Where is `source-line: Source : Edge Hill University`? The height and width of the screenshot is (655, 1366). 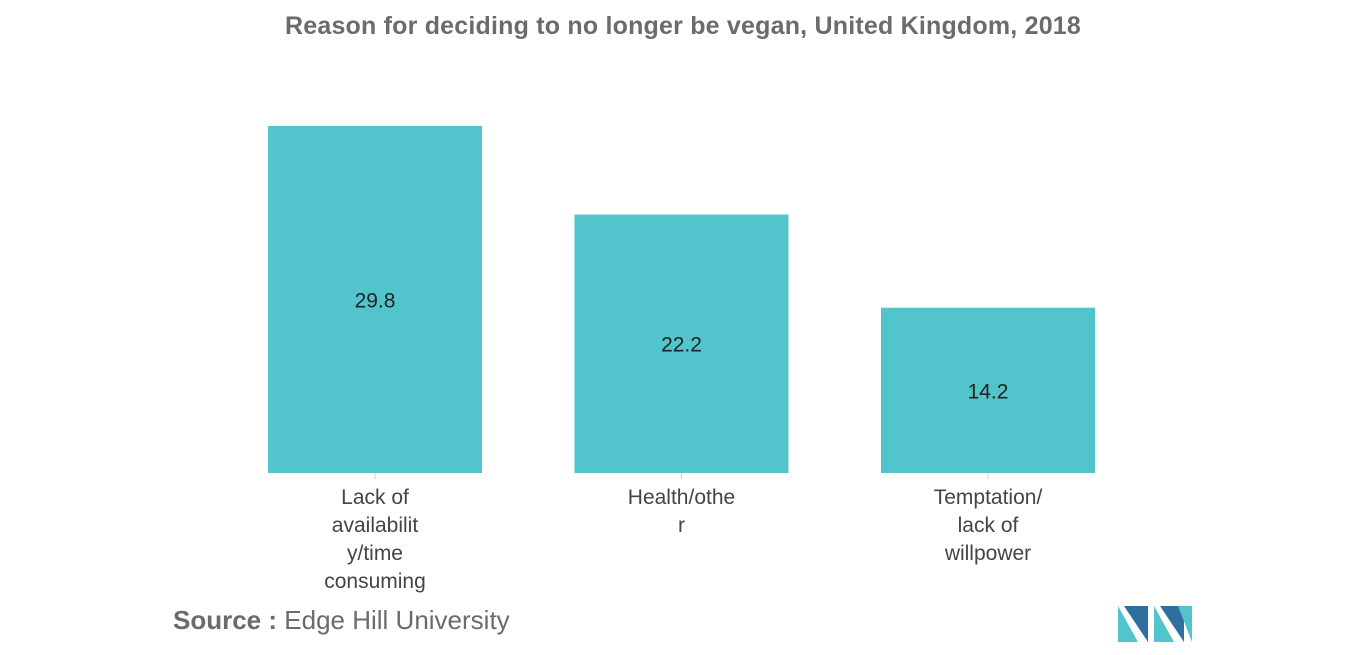
source-line: Source : Edge Hill University is located at coordinates (341, 620).